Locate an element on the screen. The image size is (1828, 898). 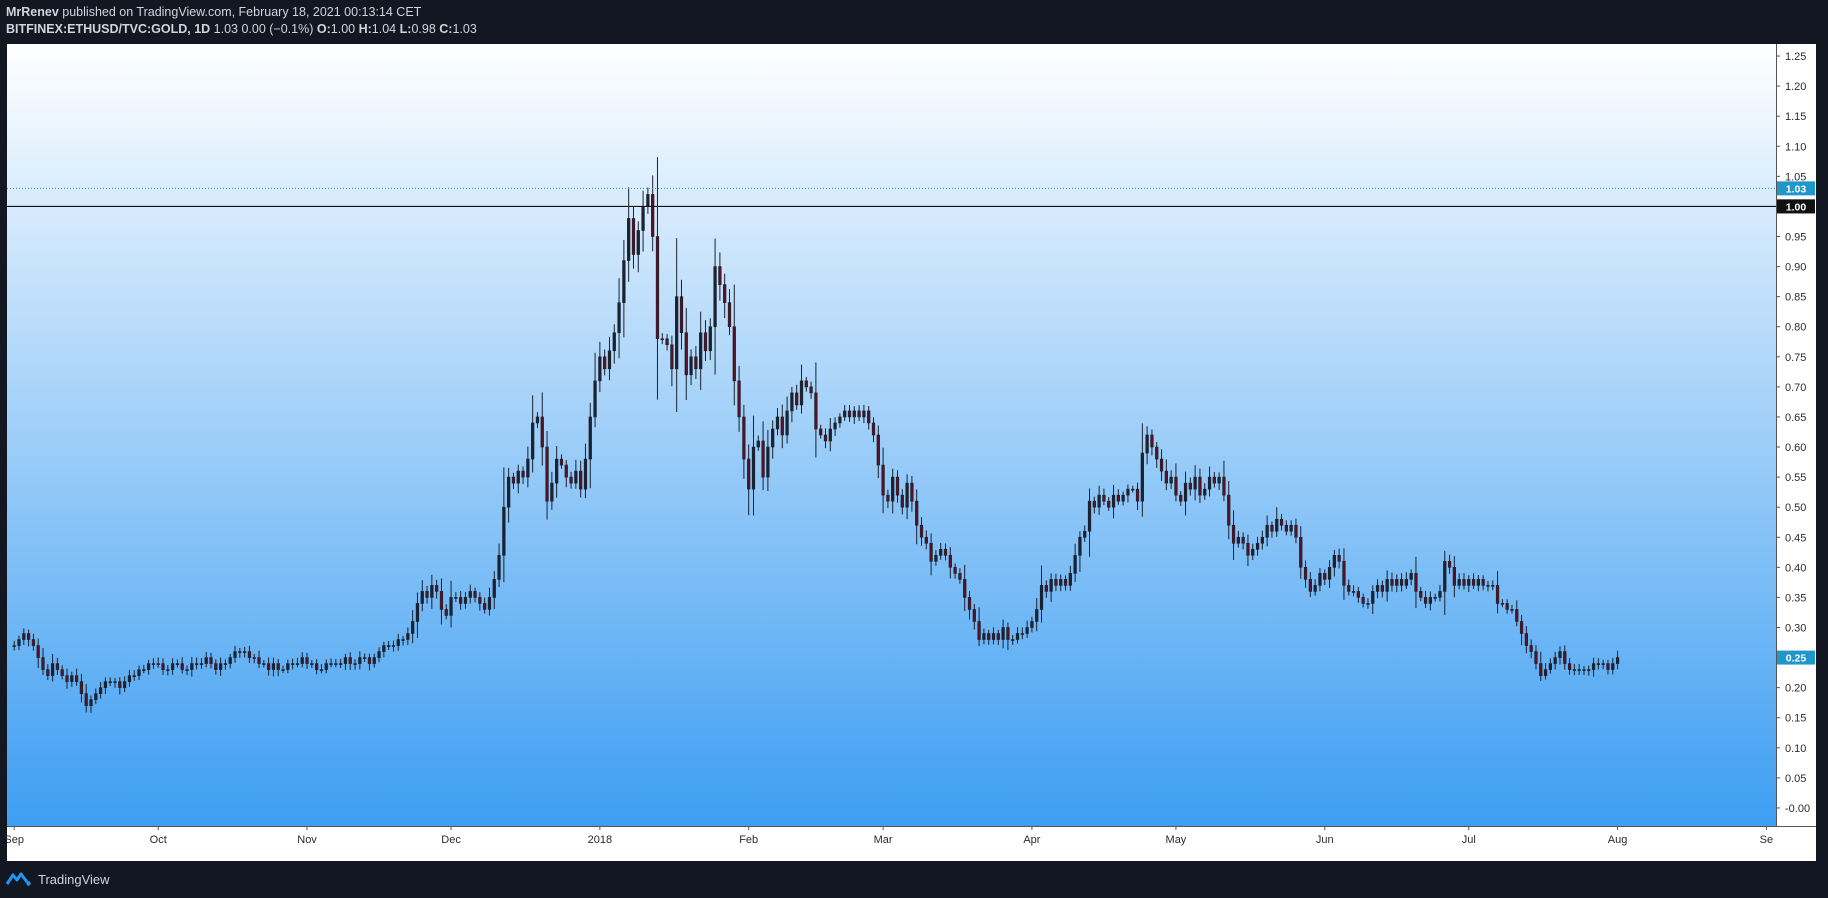
current-price-badge-bg is located at coordinates (1796, 188).